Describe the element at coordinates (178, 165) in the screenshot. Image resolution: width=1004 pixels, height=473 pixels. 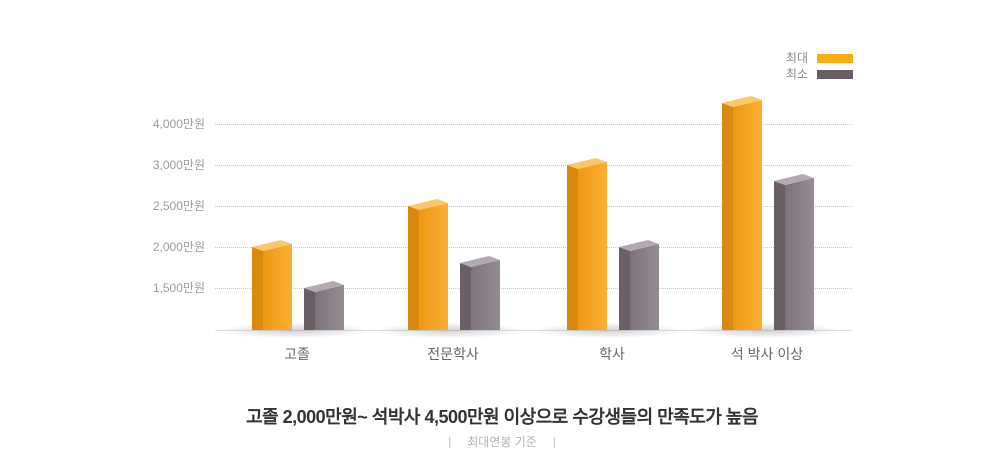
I see `y-axis-tick-label: 3,000만원` at that location.